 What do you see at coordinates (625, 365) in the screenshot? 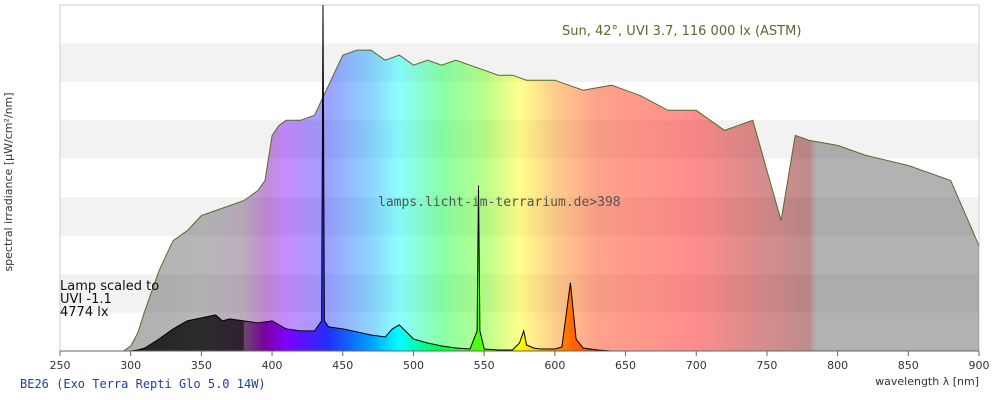
I see `x-tick-label: 650` at bounding box center [625, 365].